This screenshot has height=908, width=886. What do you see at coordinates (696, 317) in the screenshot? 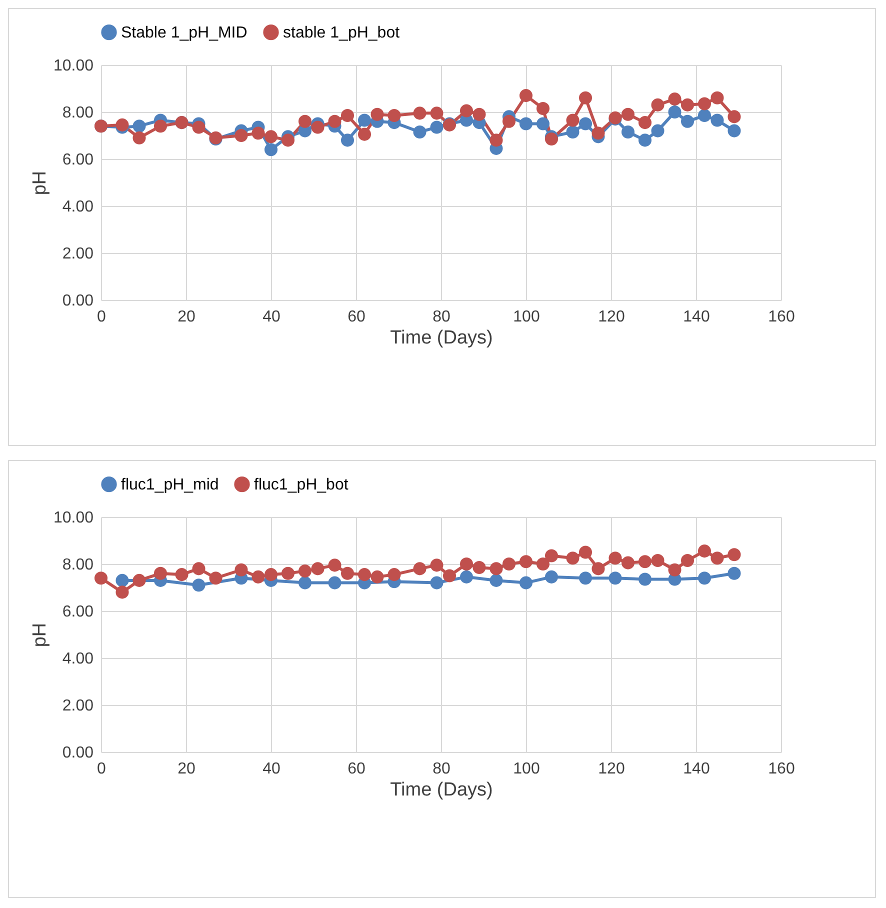
I see `x-tick-label: 140` at bounding box center [696, 317].